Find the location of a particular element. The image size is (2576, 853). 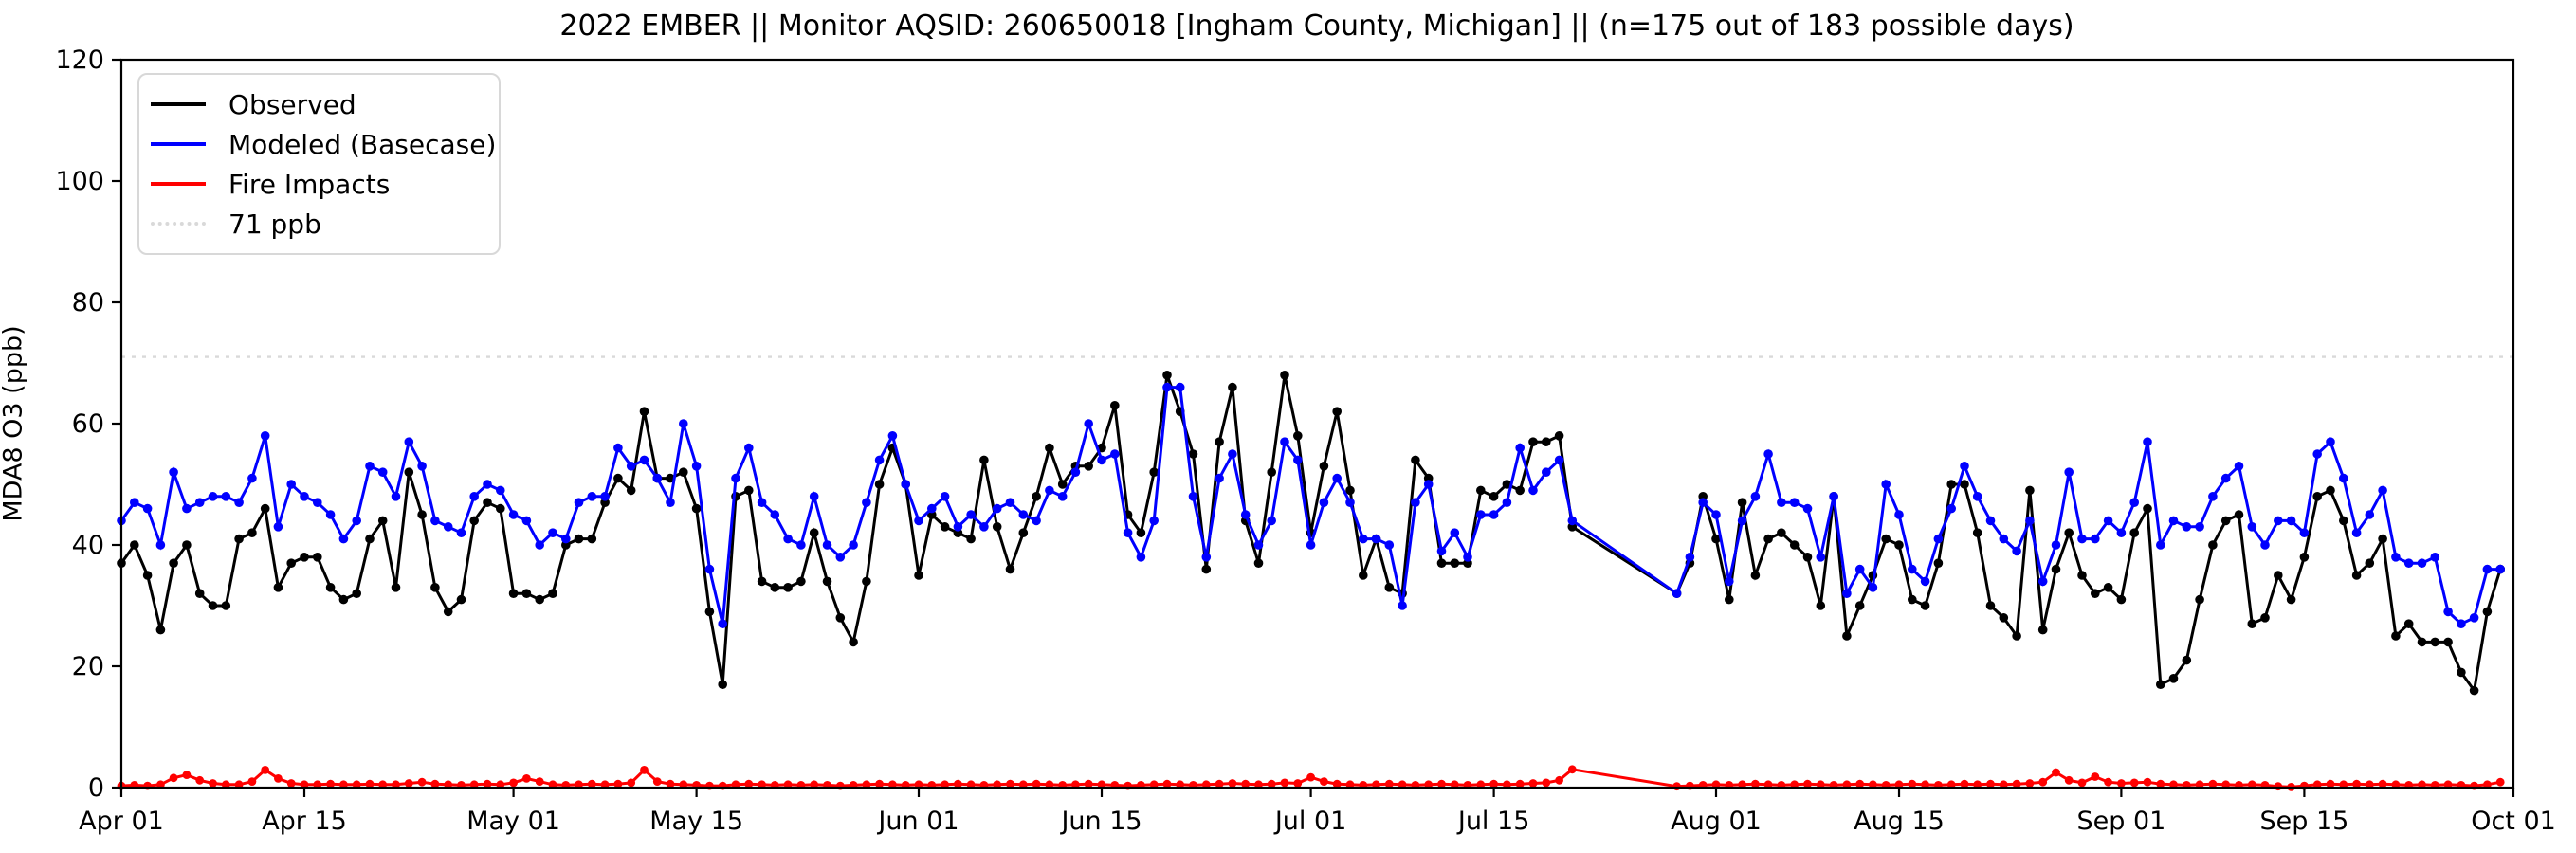

x-tick-label: May 01 is located at coordinates (513, 821).